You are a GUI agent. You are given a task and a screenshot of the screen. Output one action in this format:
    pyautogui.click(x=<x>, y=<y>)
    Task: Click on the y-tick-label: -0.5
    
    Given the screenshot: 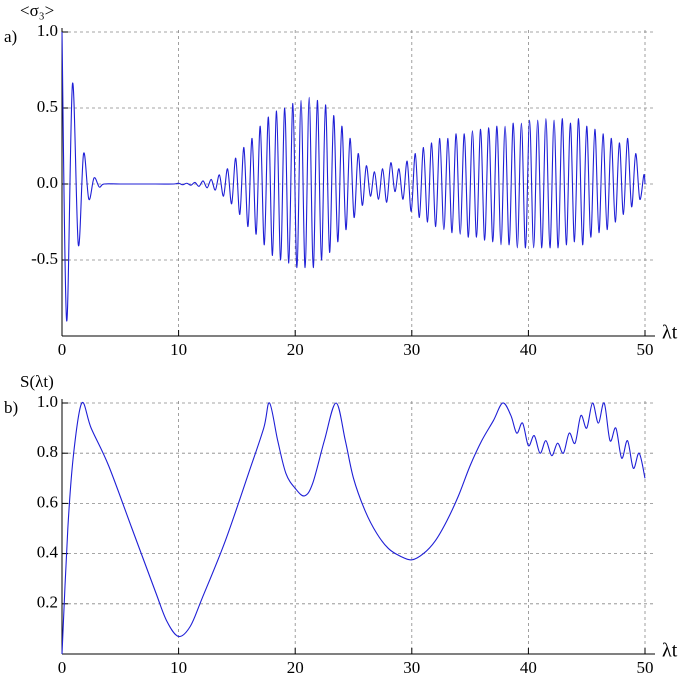 What is the action you would take?
    pyautogui.click(x=44, y=258)
    